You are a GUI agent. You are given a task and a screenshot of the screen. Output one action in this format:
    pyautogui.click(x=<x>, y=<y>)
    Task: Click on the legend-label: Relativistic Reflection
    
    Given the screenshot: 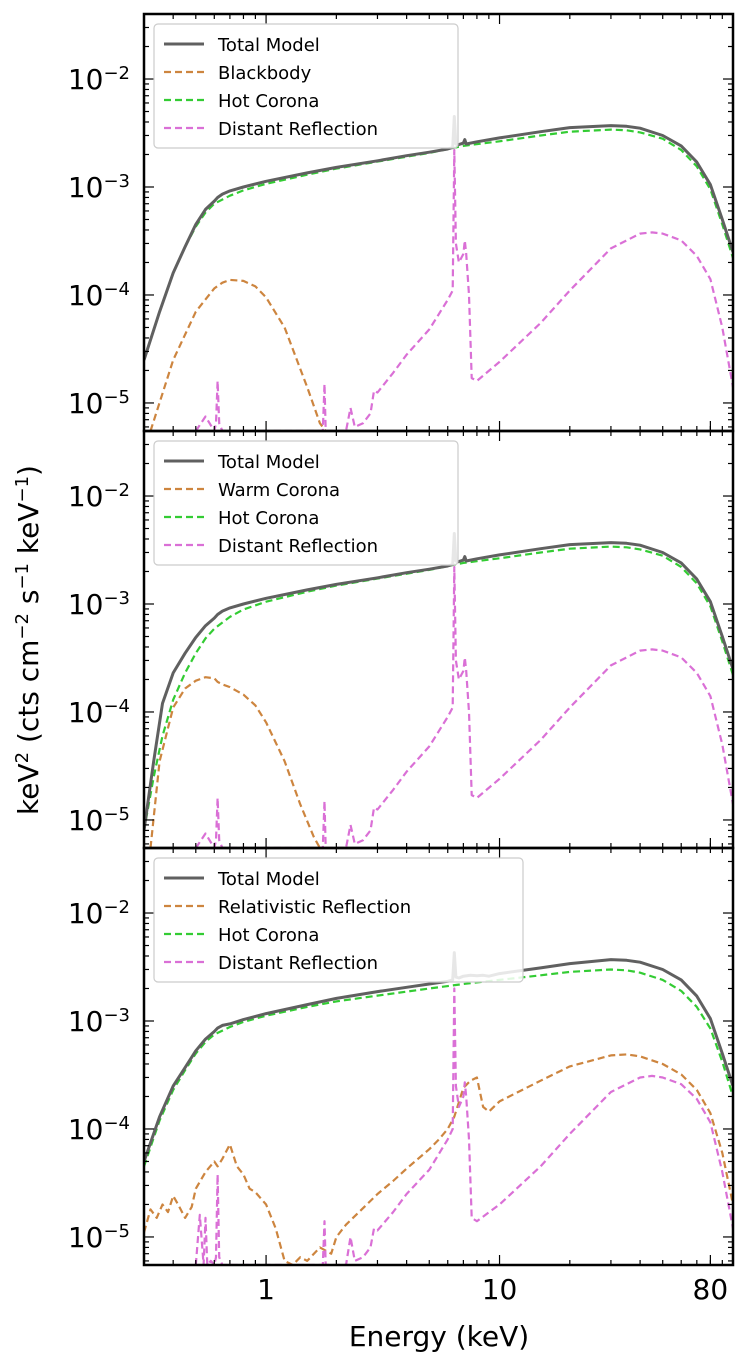 What is the action you would take?
    pyautogui.click(x=314, y=907)
    